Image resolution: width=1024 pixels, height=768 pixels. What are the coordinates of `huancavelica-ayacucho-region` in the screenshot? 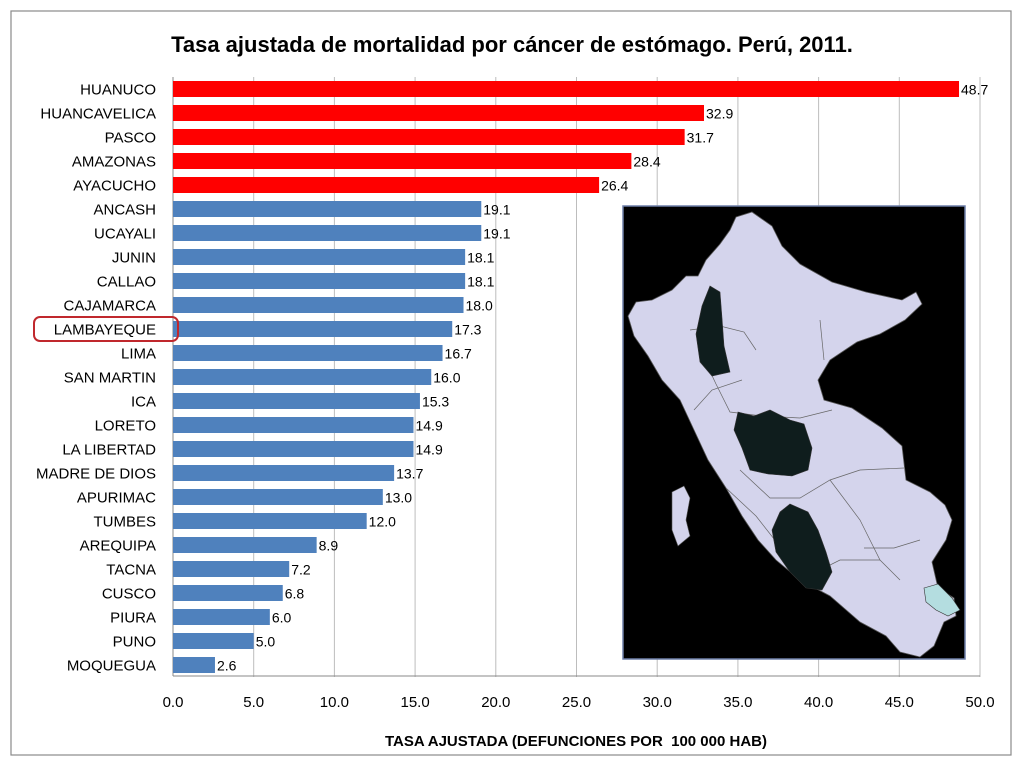 It's located at (802, 547).